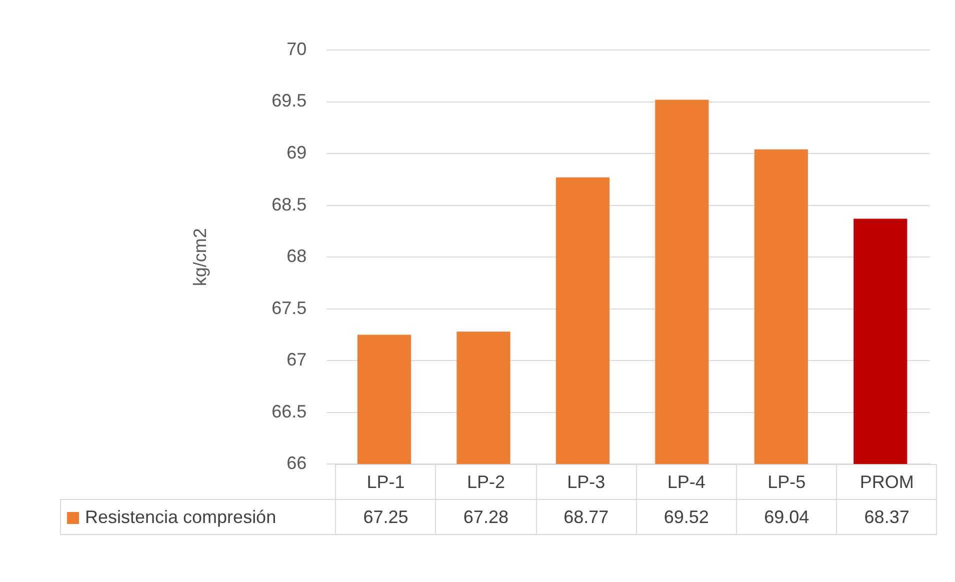  Describe the element at coordinates (886, 517) in the screenshot. I see `data-label: 68.37` at that location.